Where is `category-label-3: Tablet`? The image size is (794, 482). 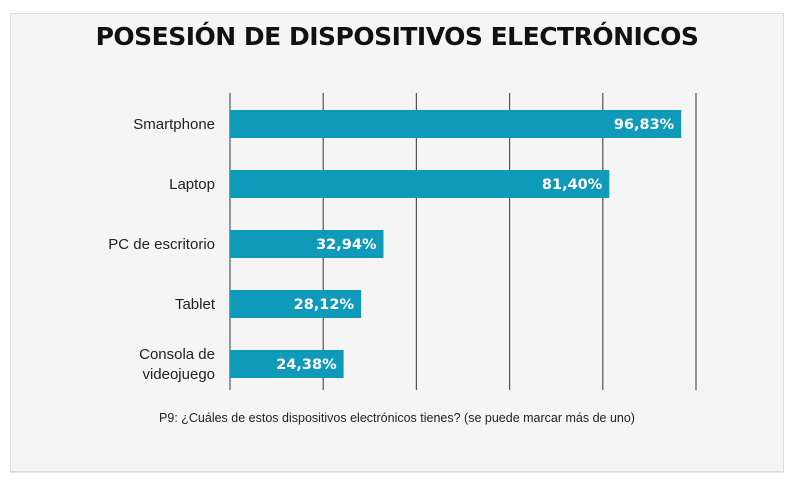 category-label-3: Tablet is located at coordinates (195, 304).